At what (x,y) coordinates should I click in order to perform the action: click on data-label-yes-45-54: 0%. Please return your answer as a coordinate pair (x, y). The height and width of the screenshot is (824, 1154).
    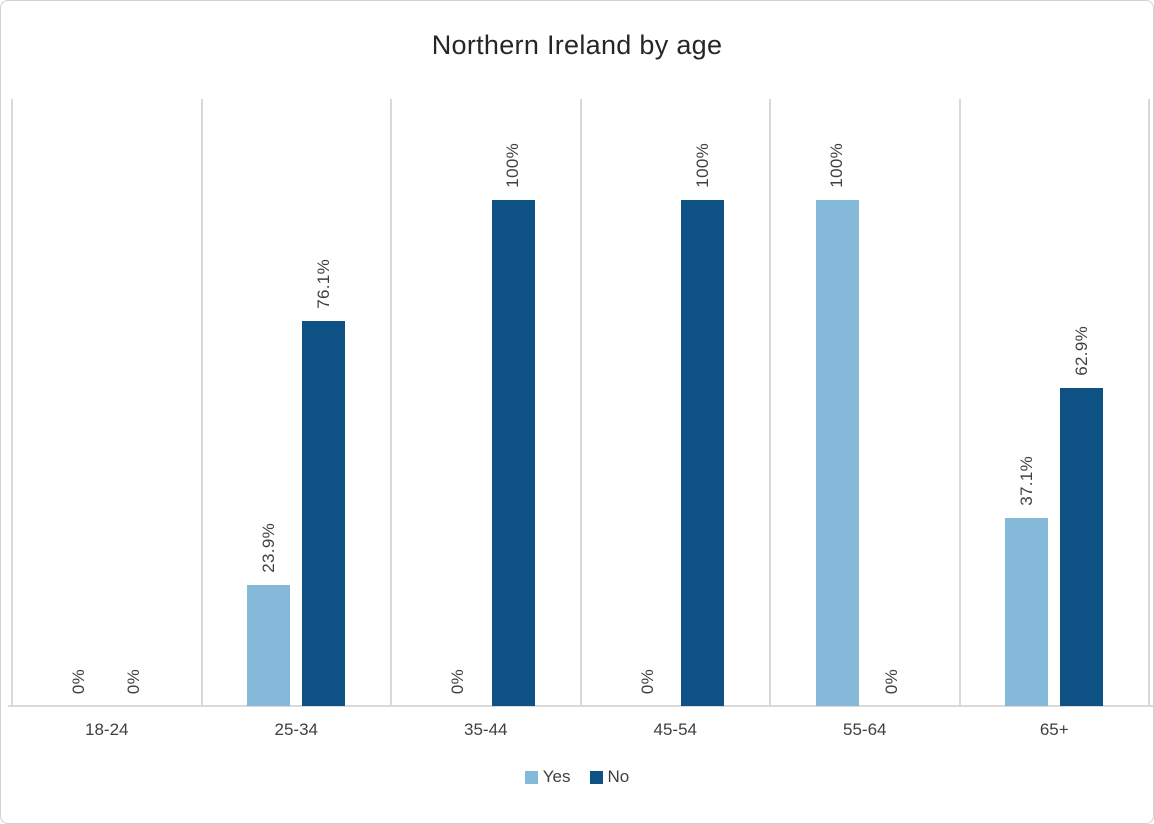
    Looking at the image, I should click on (647, 681).